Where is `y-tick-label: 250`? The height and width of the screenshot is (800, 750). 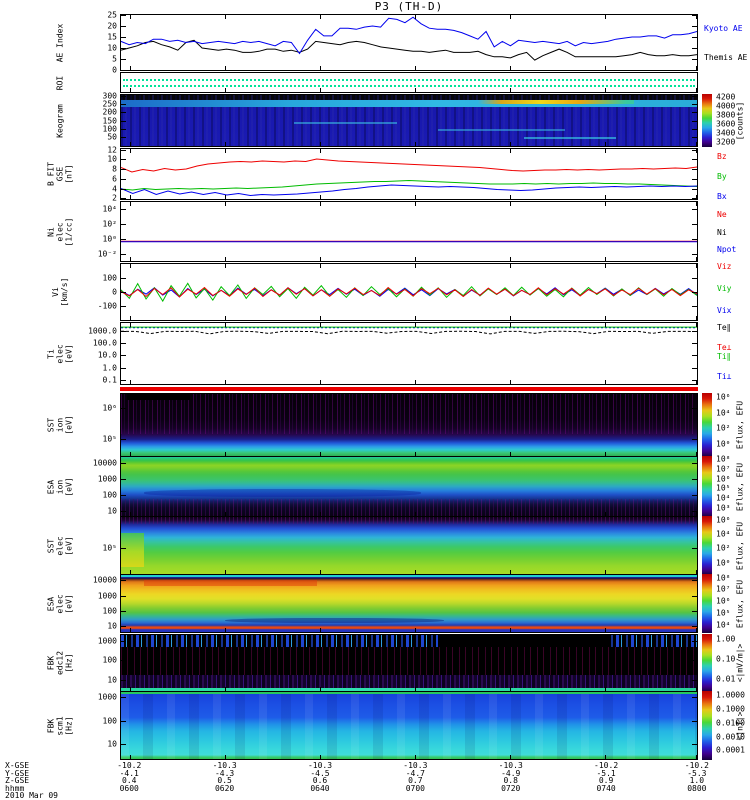
y-tick-label: 250 is located at coordinates (109, 104).